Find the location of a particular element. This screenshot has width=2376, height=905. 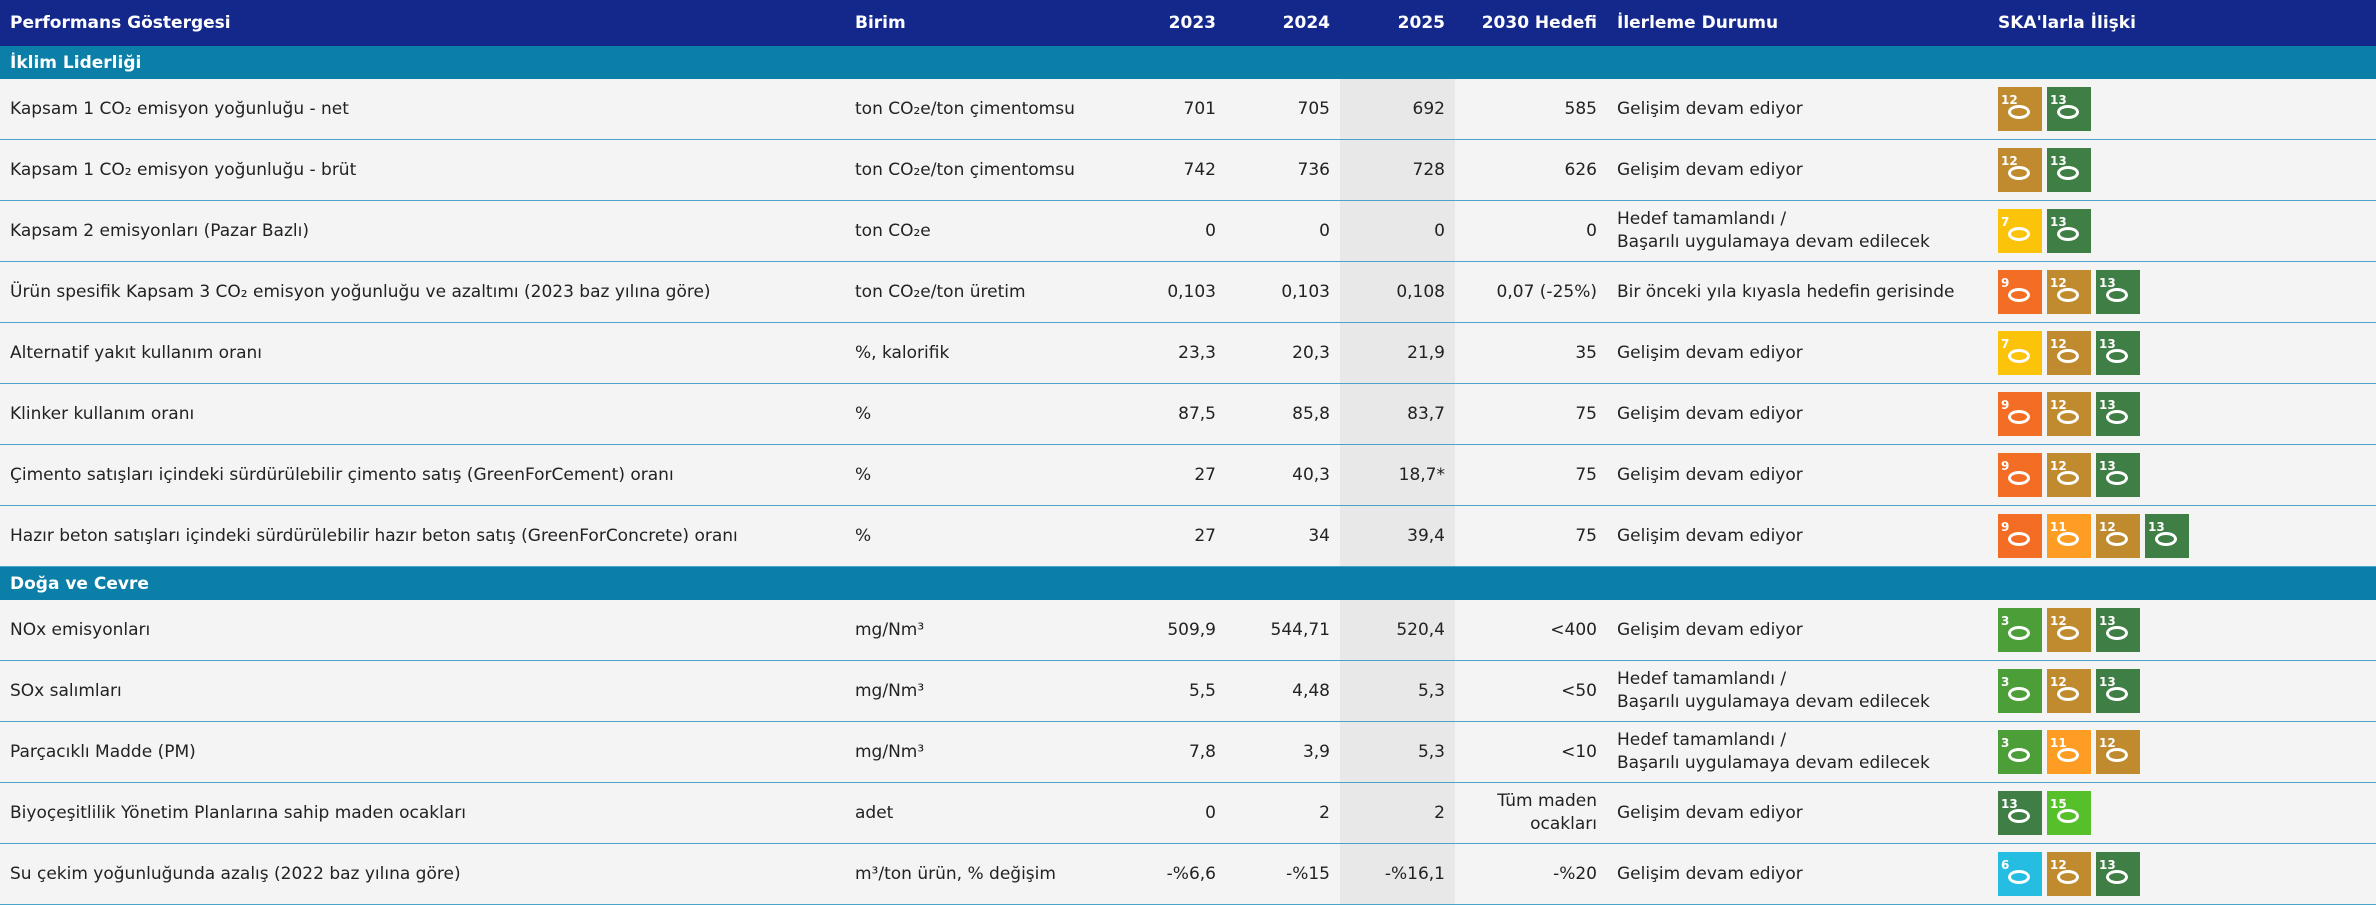

header-cell: SKA'larla İlişki is located at coordinates (2182, 23).